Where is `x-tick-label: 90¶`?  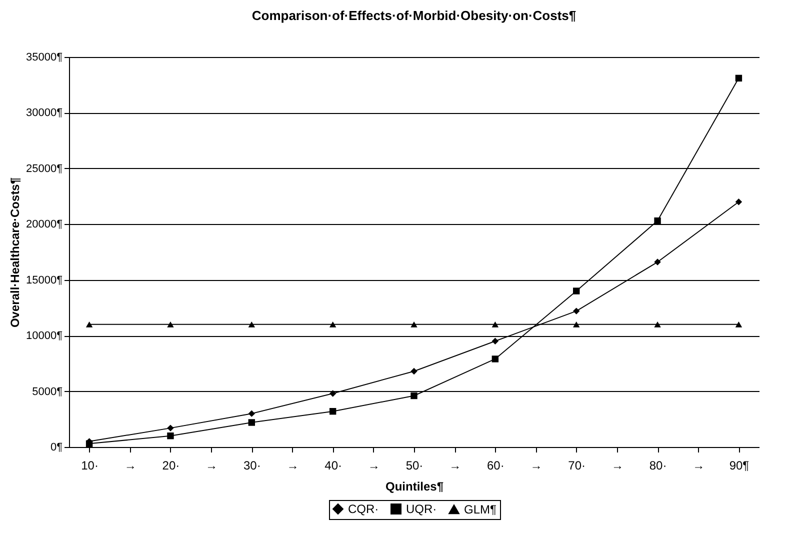 x-tick-label: 90¶ is located at coordinates (739, 465).